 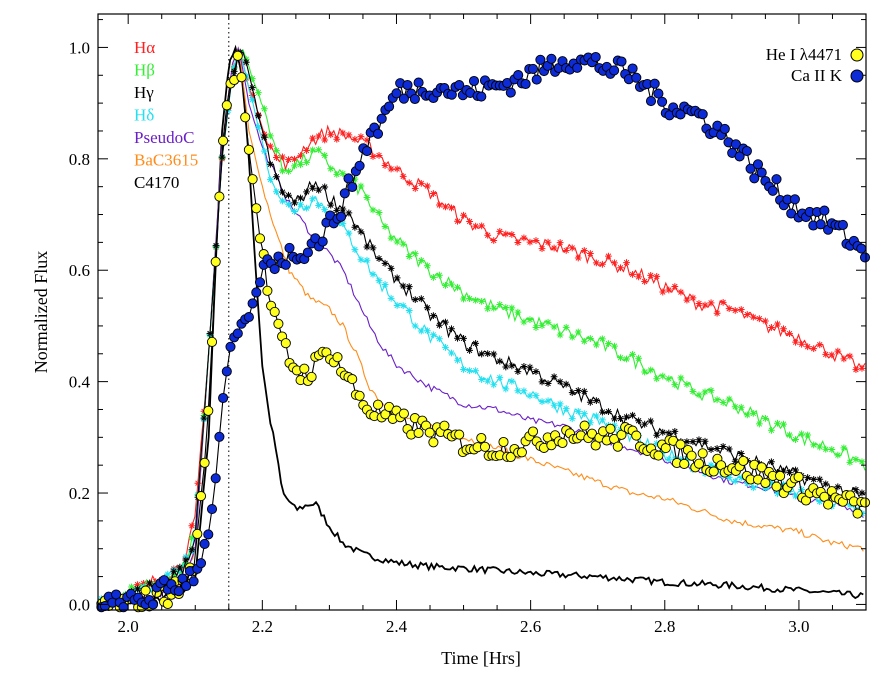 What do you see at coordinates (164, 137) in the screenshot?
I see `legend-left-entry-4: PseudoC` at bounding box center [164, 137].